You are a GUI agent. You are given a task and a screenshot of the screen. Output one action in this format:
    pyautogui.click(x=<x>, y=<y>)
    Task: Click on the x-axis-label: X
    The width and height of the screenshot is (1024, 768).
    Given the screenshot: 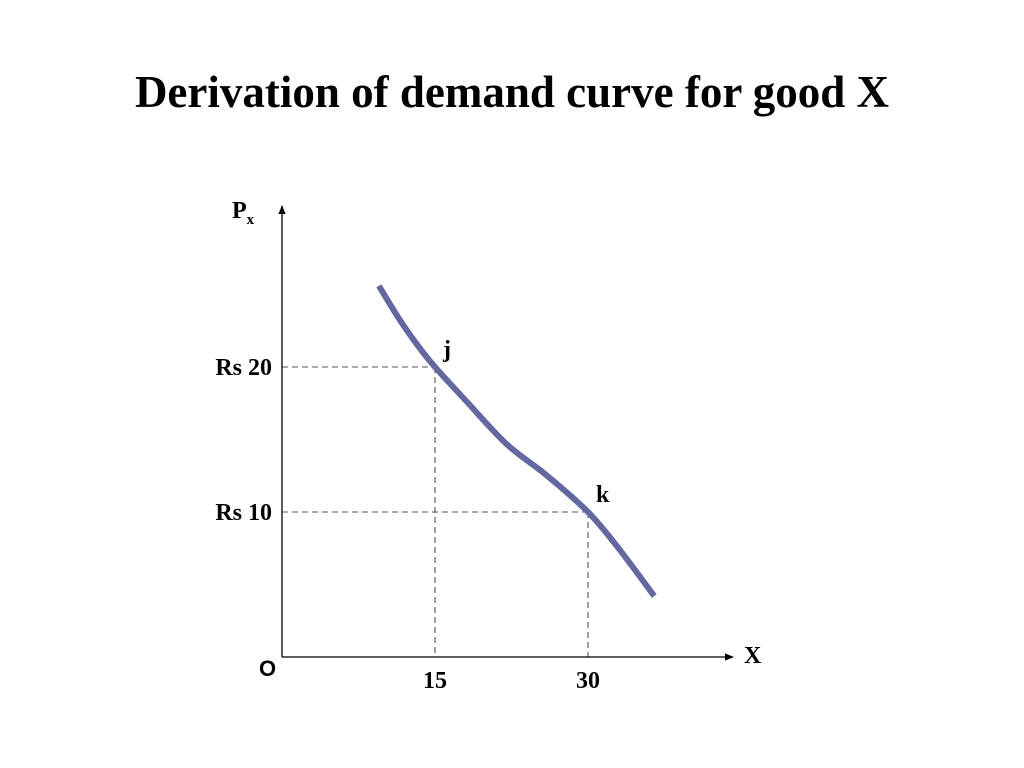 What is the action you would take?
    pyautogui.click(x=753, y=656)
    